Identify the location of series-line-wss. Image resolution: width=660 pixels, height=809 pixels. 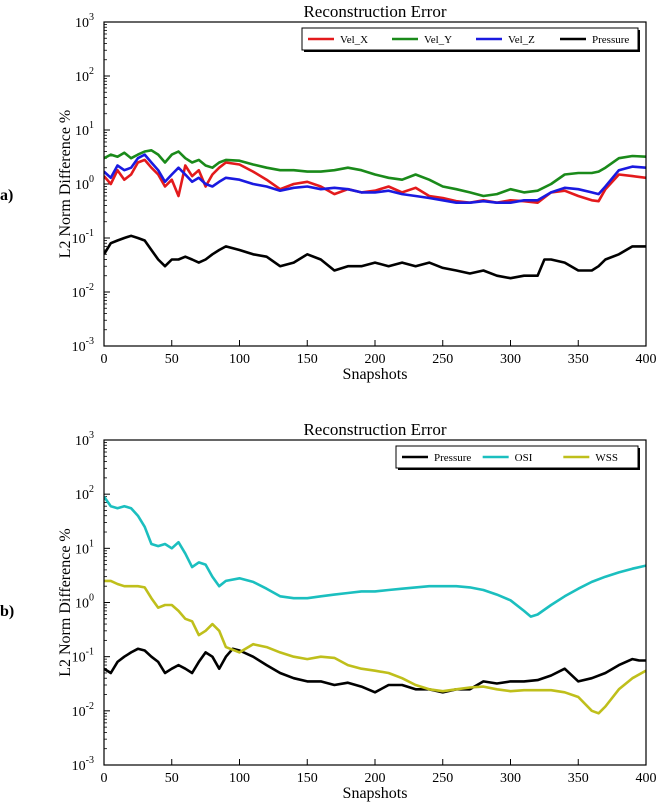
(375, 647).